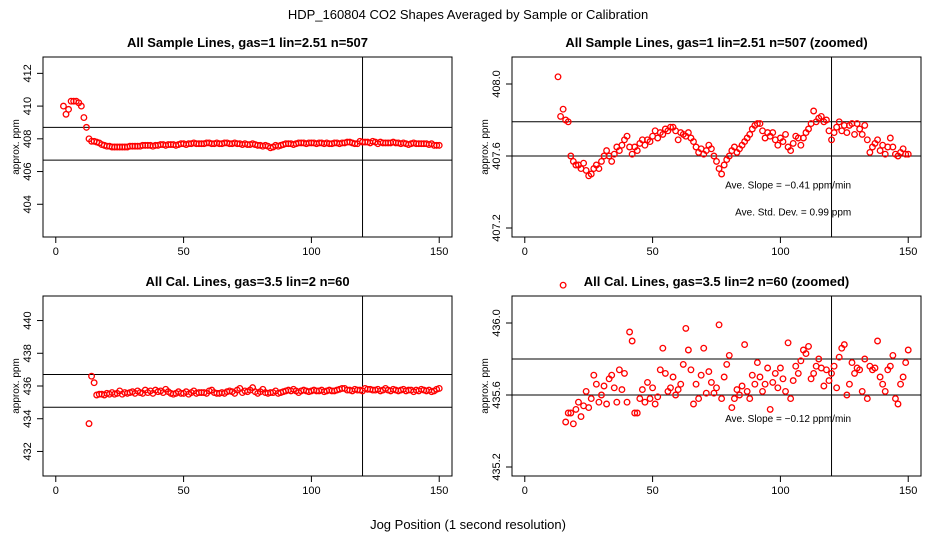 This screenshot has height=540, width=936. Describe the element at coordinates (247, 42) in the screenshot. I see `panel-sample-lines-title: All Sample Lines, gas=1 lin=2.51 n=507` at that location.